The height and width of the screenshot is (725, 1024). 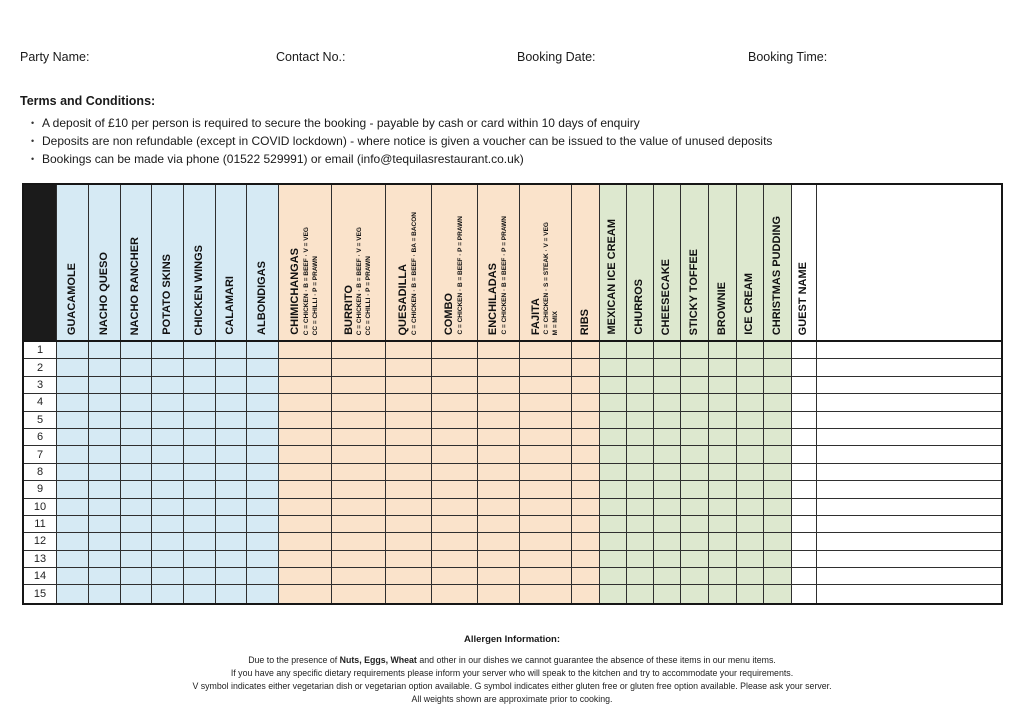 I want to click on table-row: 11, so click(x=512, y=524).